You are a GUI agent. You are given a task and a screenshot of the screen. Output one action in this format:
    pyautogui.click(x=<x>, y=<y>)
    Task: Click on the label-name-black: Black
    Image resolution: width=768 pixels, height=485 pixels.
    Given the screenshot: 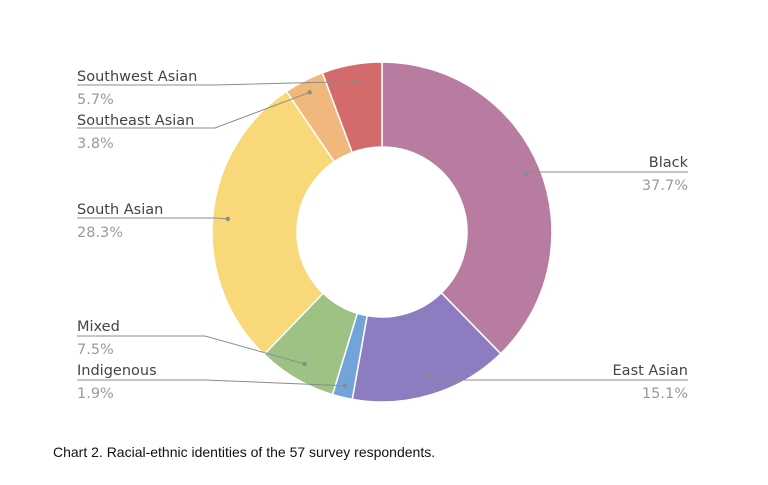 What is the action you would take?
    pyautogui.click(x=669, y=163)
    